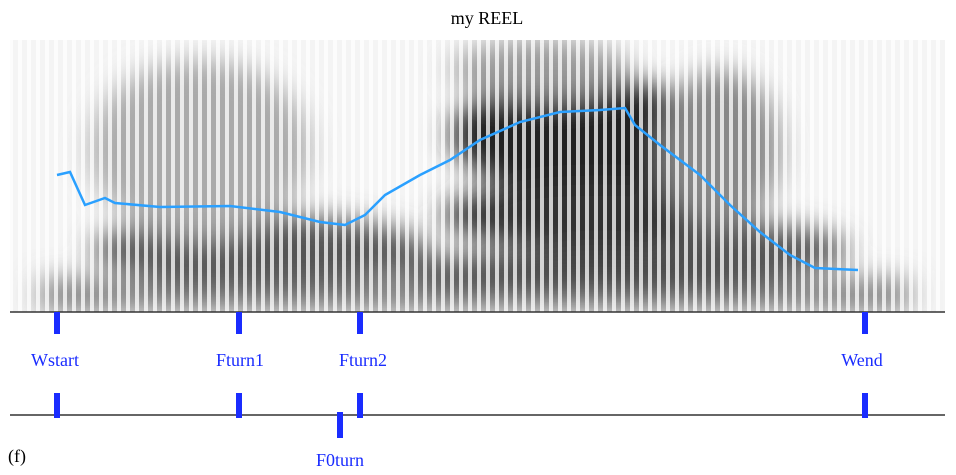 This screenshot has width=956, height=475. What do you see at coordinates (55, 360) in the screenshot?
I see `tier-label: Wstart` at bounding box center [55, 360].